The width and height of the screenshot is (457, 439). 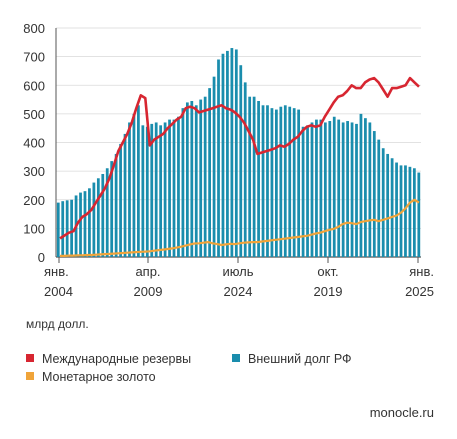 I want to click on y-axis-ticks: 0 100 200 300 400 500 600 700 800, so click(x=34, y=143).